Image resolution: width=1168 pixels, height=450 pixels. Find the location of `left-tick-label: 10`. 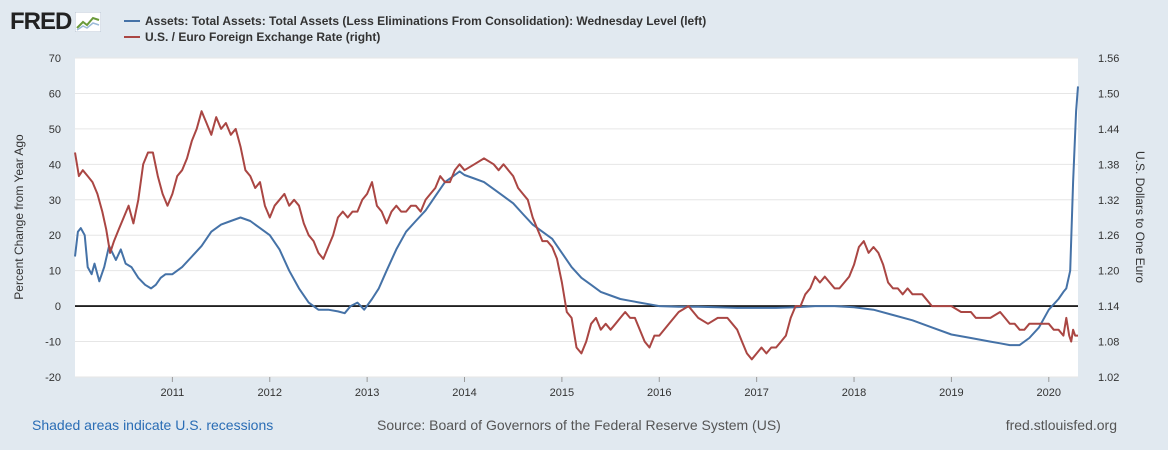

left-tick-label: 10 is located at coordinates (55, 272).